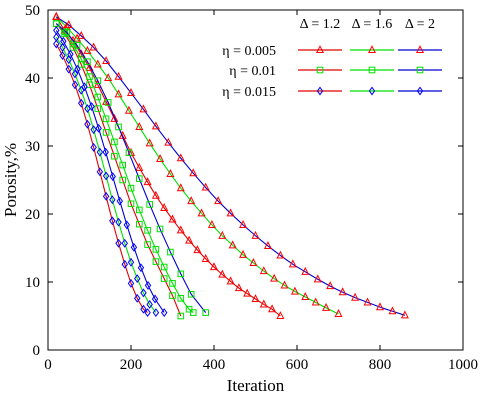  I want to click on legend-row-label: η = 0.01, so click(252, 71).